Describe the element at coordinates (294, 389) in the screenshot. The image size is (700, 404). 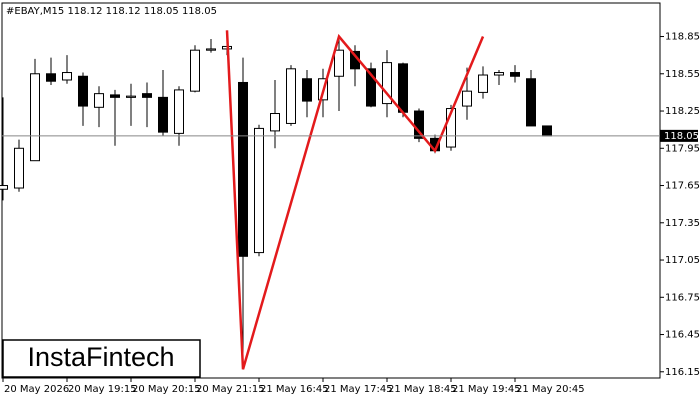
I see `x-tick-label: 21 May 16:45` at that location.